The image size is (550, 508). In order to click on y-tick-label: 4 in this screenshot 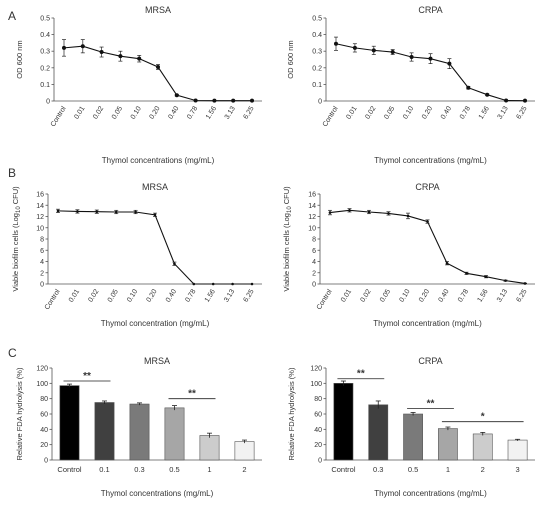, I will do `click(314, 262)`.